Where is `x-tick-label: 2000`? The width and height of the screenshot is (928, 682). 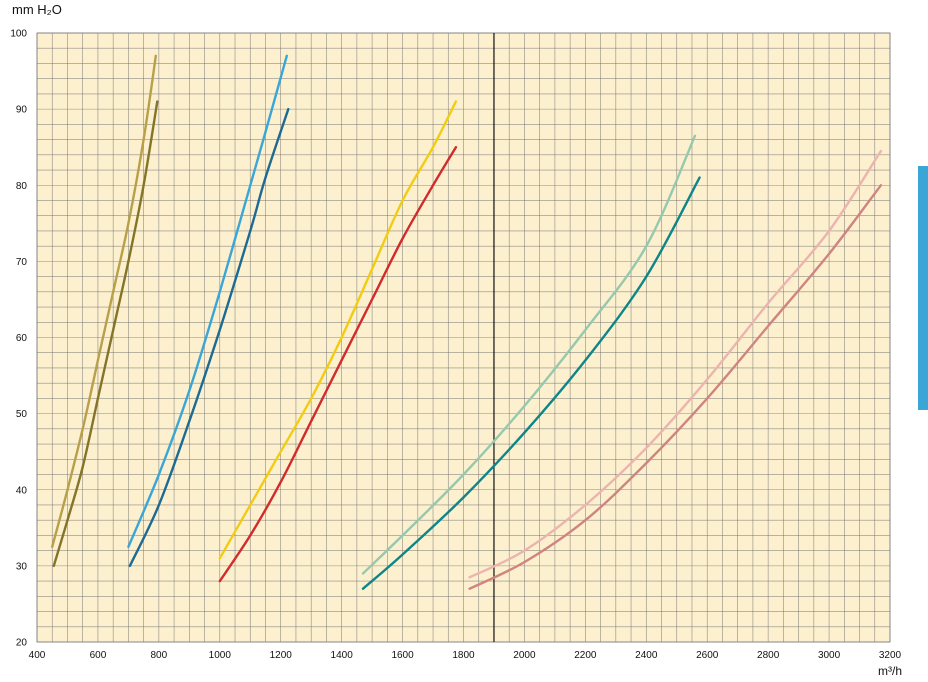
x-tick-label: 2000 is located at coordinates (524, 655).